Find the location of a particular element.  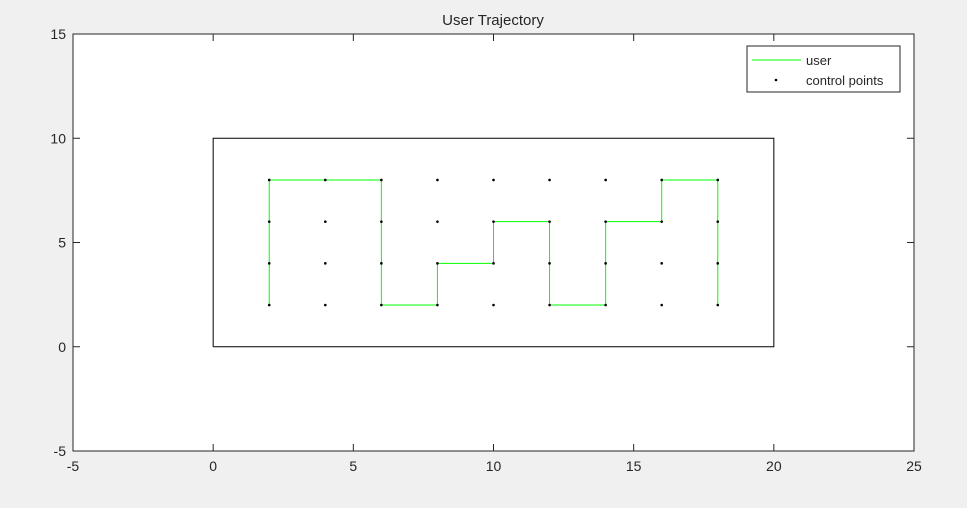

y-tick-label: 0 is located at coordinates (62, 347).